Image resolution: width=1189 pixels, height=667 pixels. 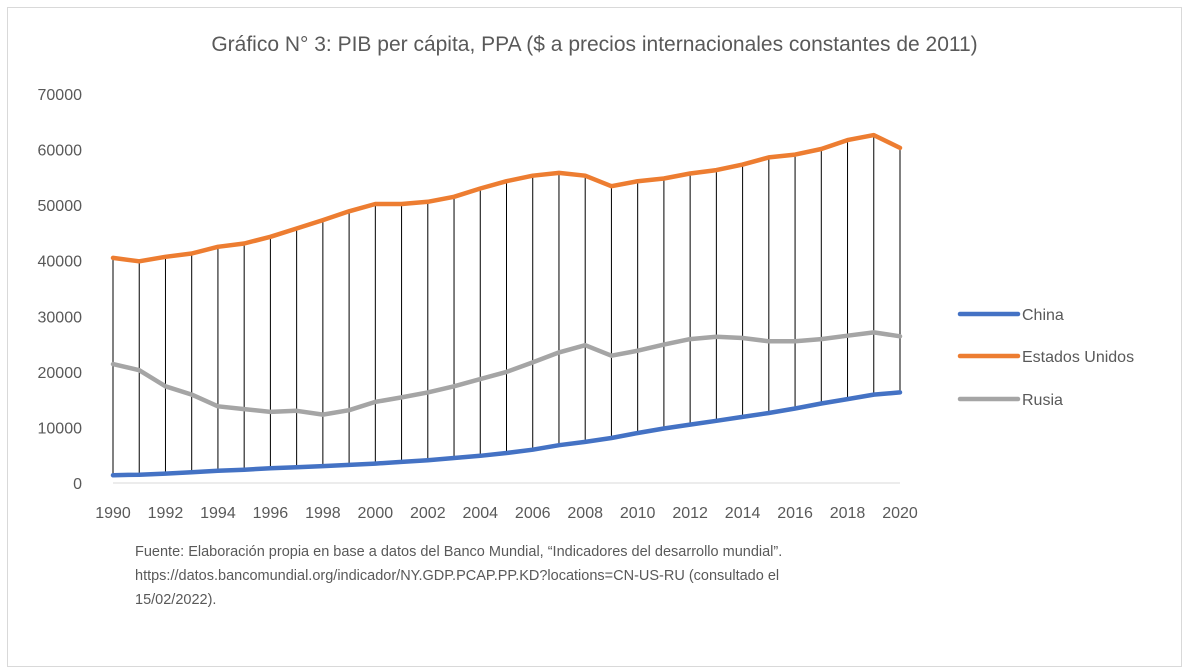 I want to click on x-tick-label: 2020, so click(x=900, y=513).